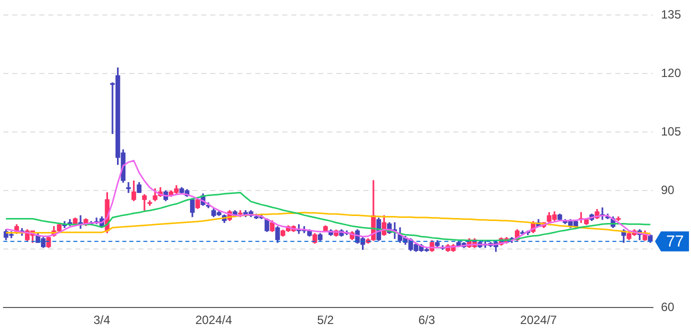 Image resolution: width=691 pixels, height=334 pixels. I want to click on y-tick-label: 105, so click(671, 131).